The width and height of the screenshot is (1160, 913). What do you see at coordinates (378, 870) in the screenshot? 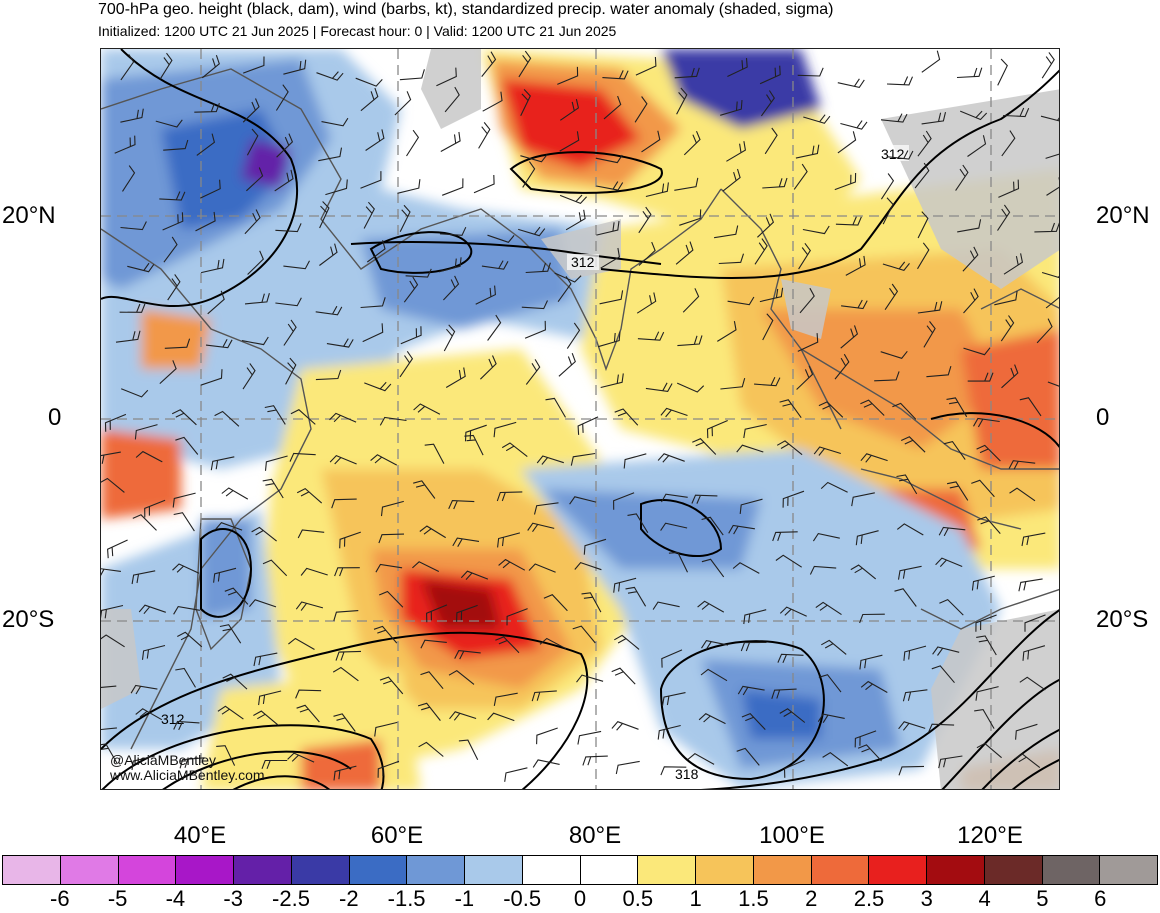
I see `colorbar-swatch` at bounding box center [378, 870].